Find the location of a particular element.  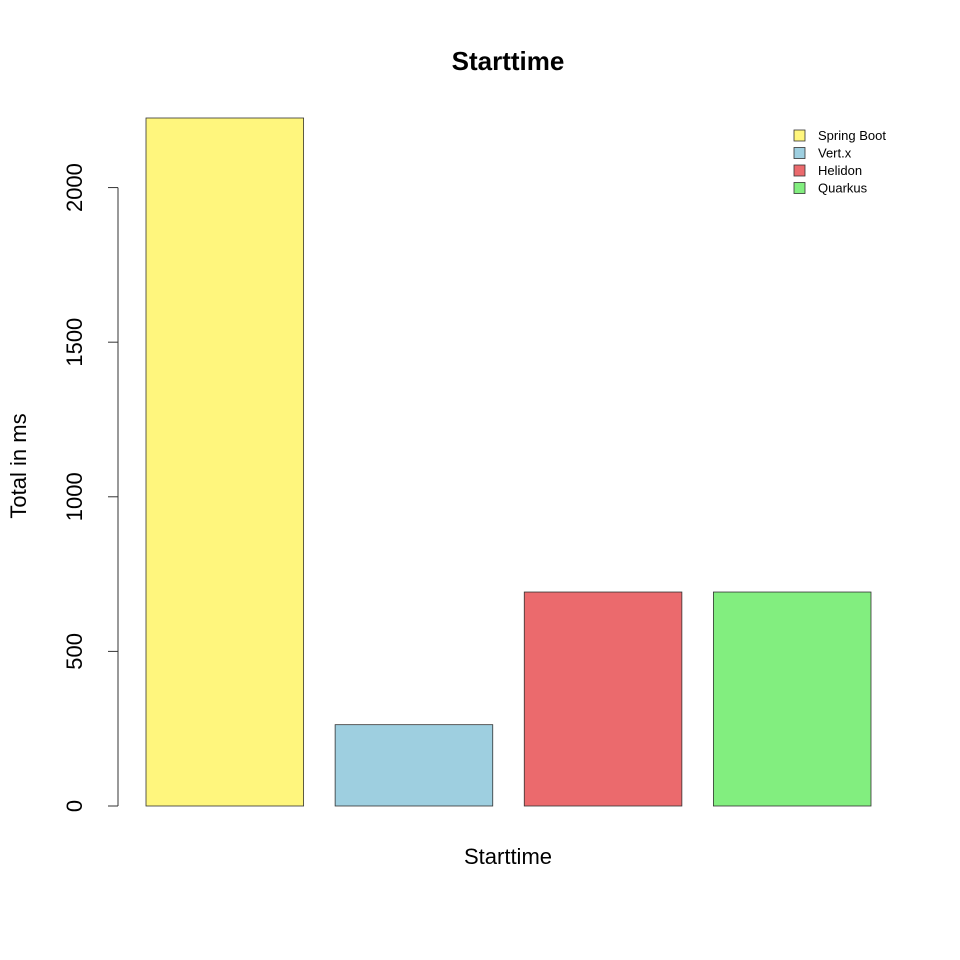

chart-title: Starttime is located at coordinates (508, 61).